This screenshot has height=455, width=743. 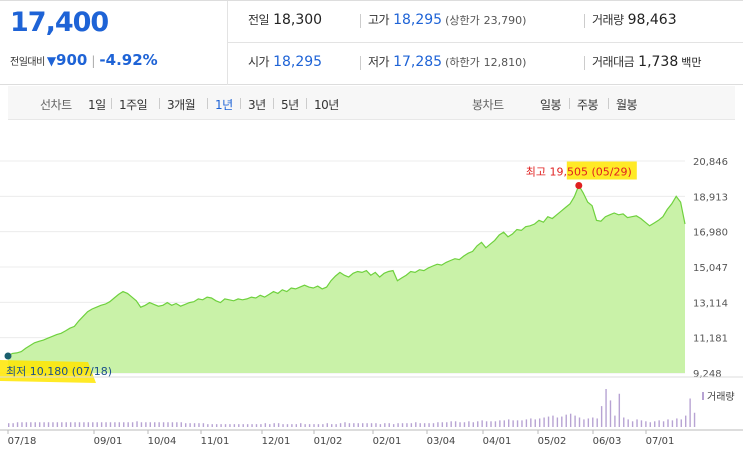 I want to click on x-tick-label: 07/18, so click(x=22, y=441).